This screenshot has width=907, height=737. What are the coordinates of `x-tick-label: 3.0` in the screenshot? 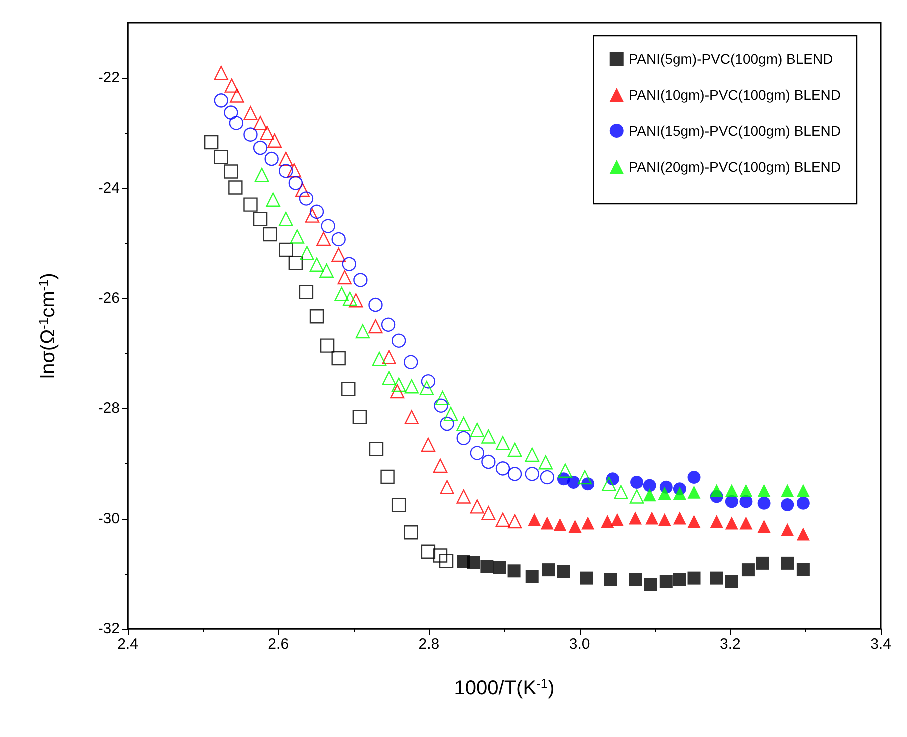 It's located at (579, 644).